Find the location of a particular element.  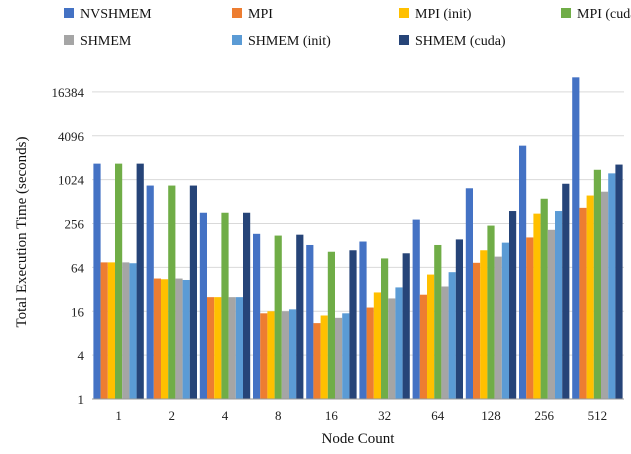

legend-item: MPI (init) is located at coordinates (435, 14).